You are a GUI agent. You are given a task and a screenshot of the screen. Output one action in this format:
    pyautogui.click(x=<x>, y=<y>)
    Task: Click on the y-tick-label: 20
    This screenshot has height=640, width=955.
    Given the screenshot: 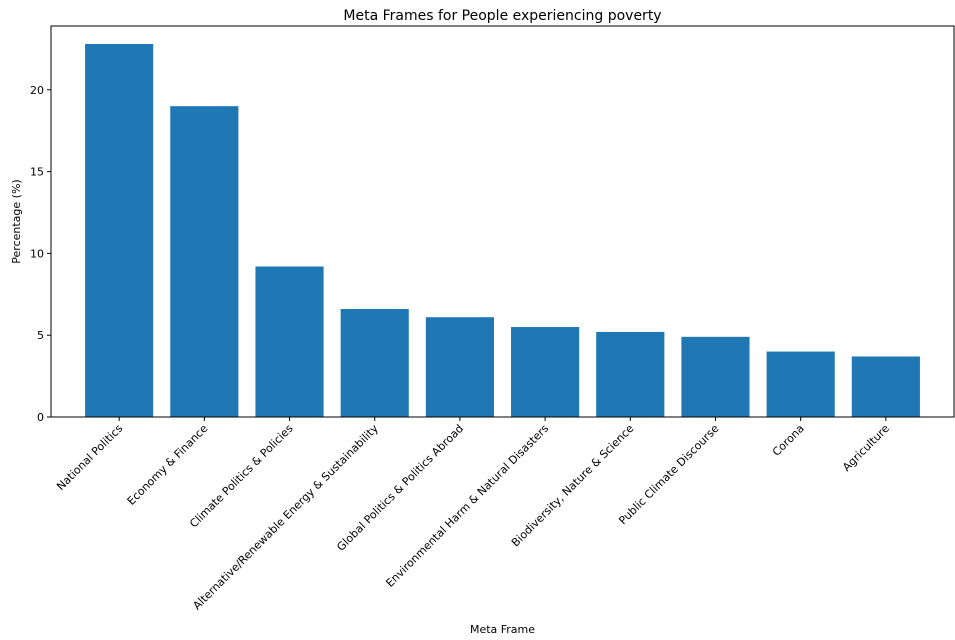 What is the action you would take?
    pyautogui.click(x=37, y=90)
    